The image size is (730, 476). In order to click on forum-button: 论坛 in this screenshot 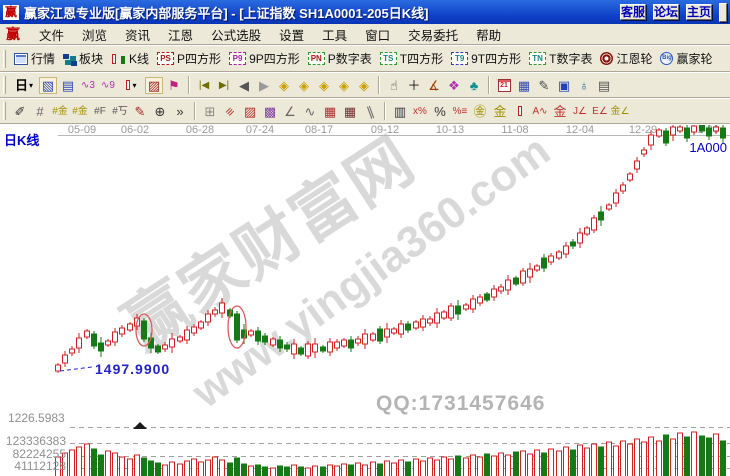, I will do `click(665, 12)`.